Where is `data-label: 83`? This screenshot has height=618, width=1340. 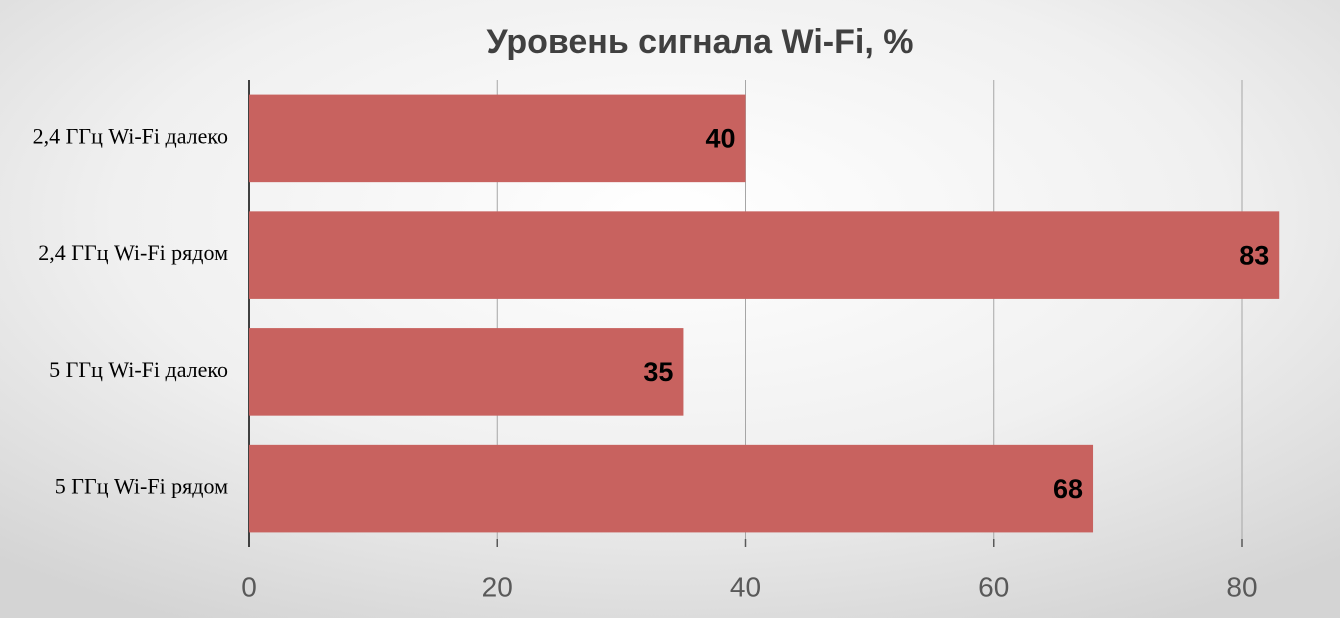
data-label: 83 is located at coordinates (1254, 255).